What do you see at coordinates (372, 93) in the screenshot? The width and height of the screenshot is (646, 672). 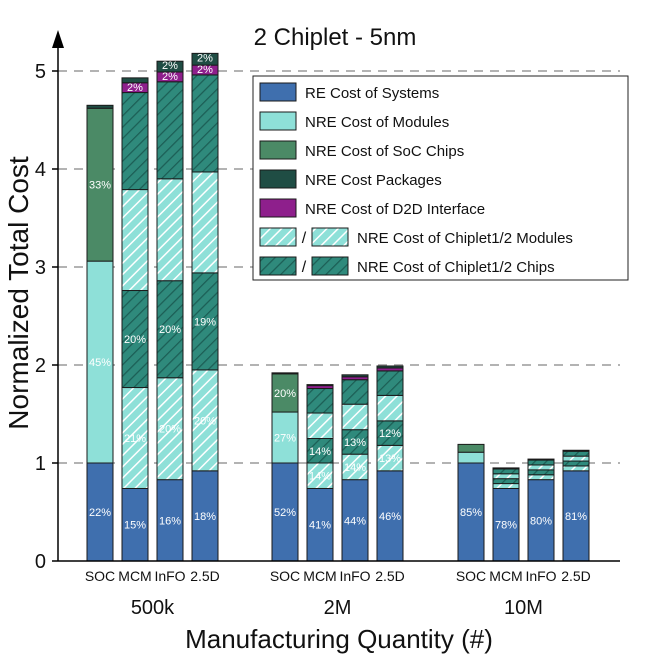 I see `legend-label: RE Cost of Systems` at bounding box center [372, 93].